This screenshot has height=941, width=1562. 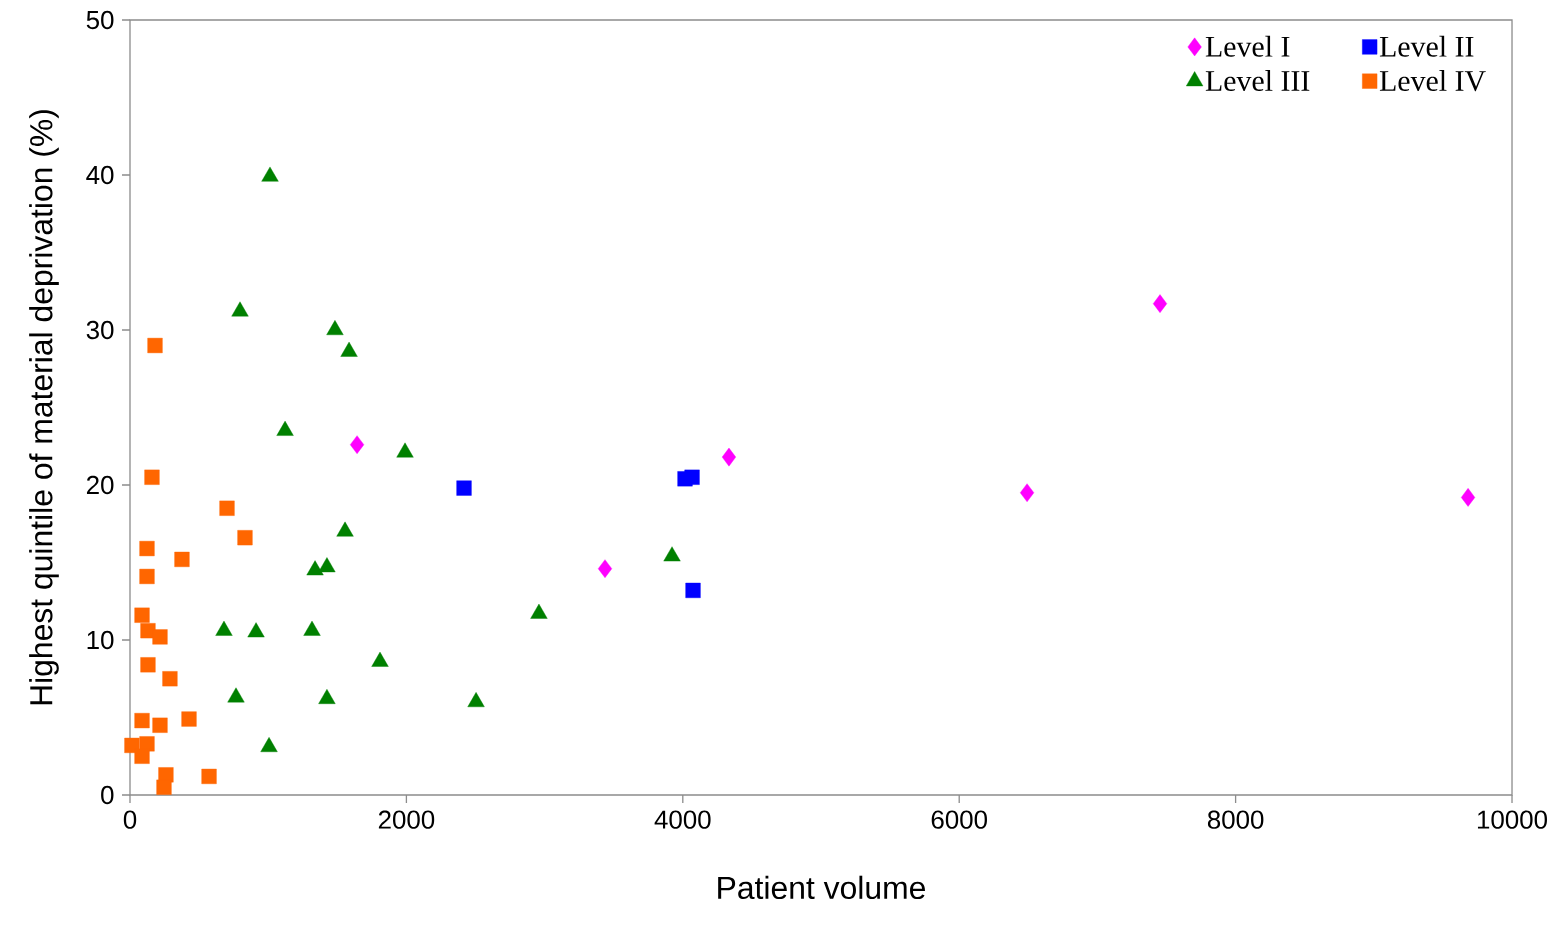 What do you see at coordinates (100, 20) in the screenshot?
I see `y-tick-label: 50` at bounding box center [100, 20].